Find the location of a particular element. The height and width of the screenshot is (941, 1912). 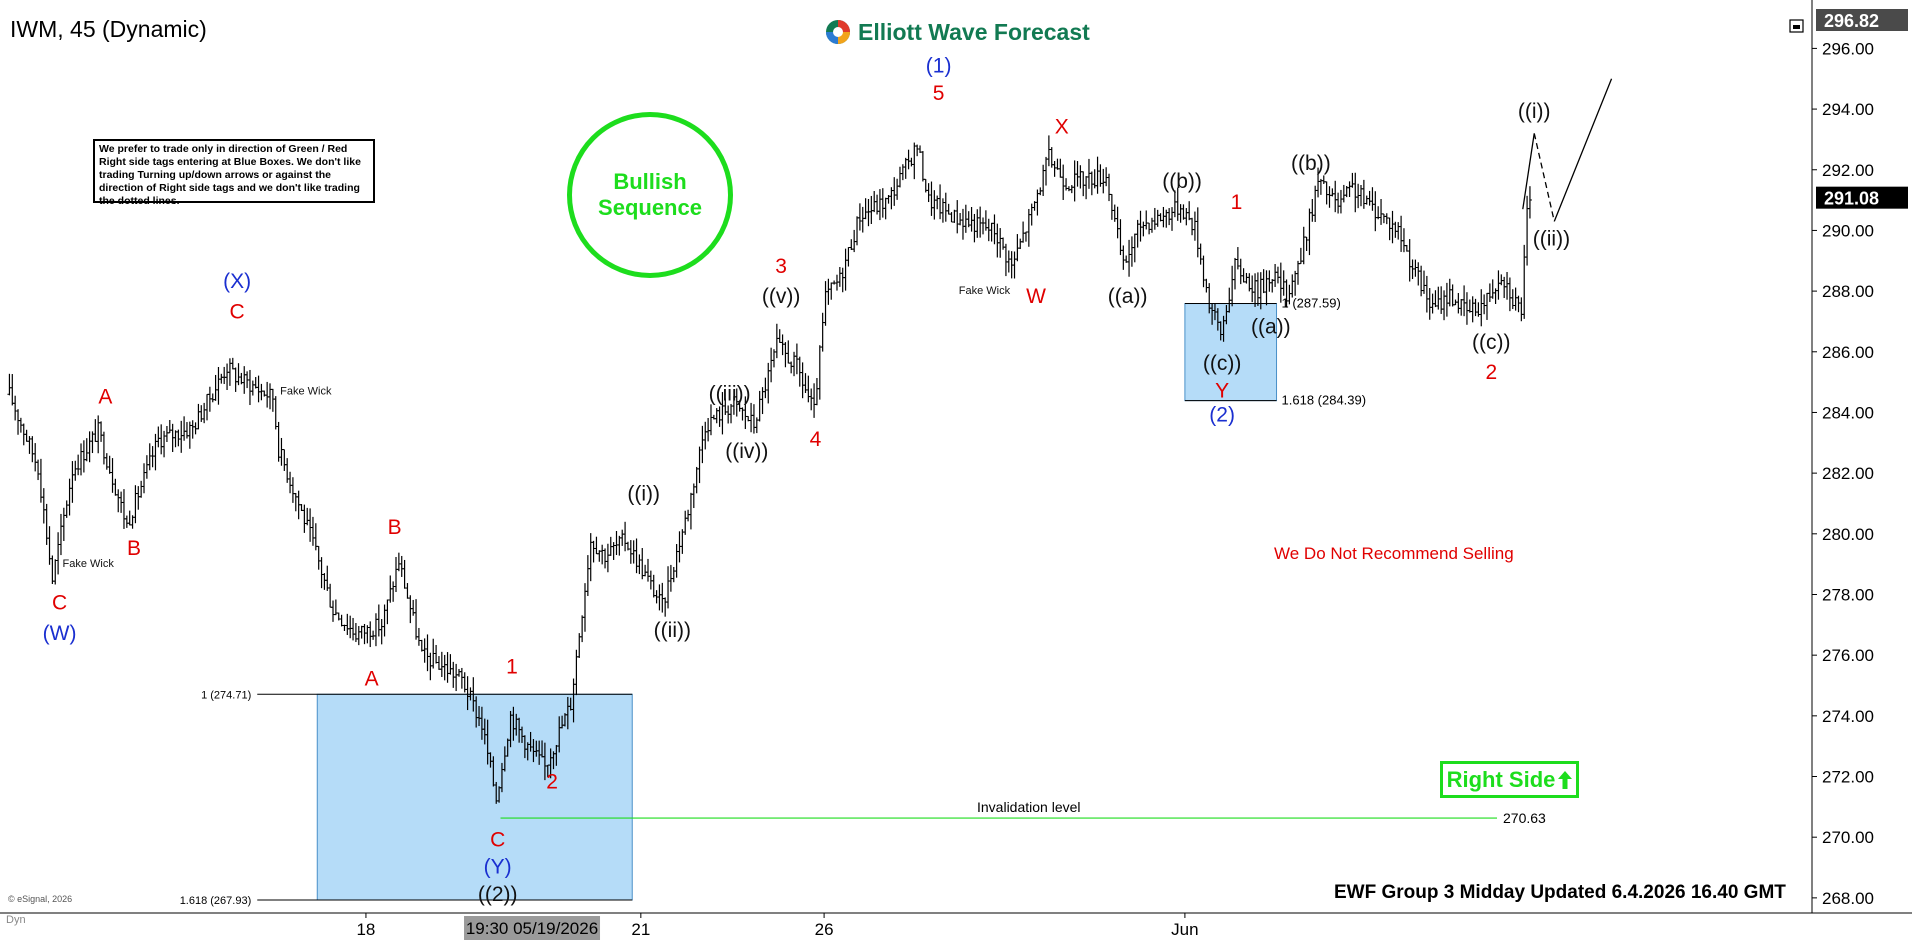

wave-label: (W) is located at coordinates (60, 633).